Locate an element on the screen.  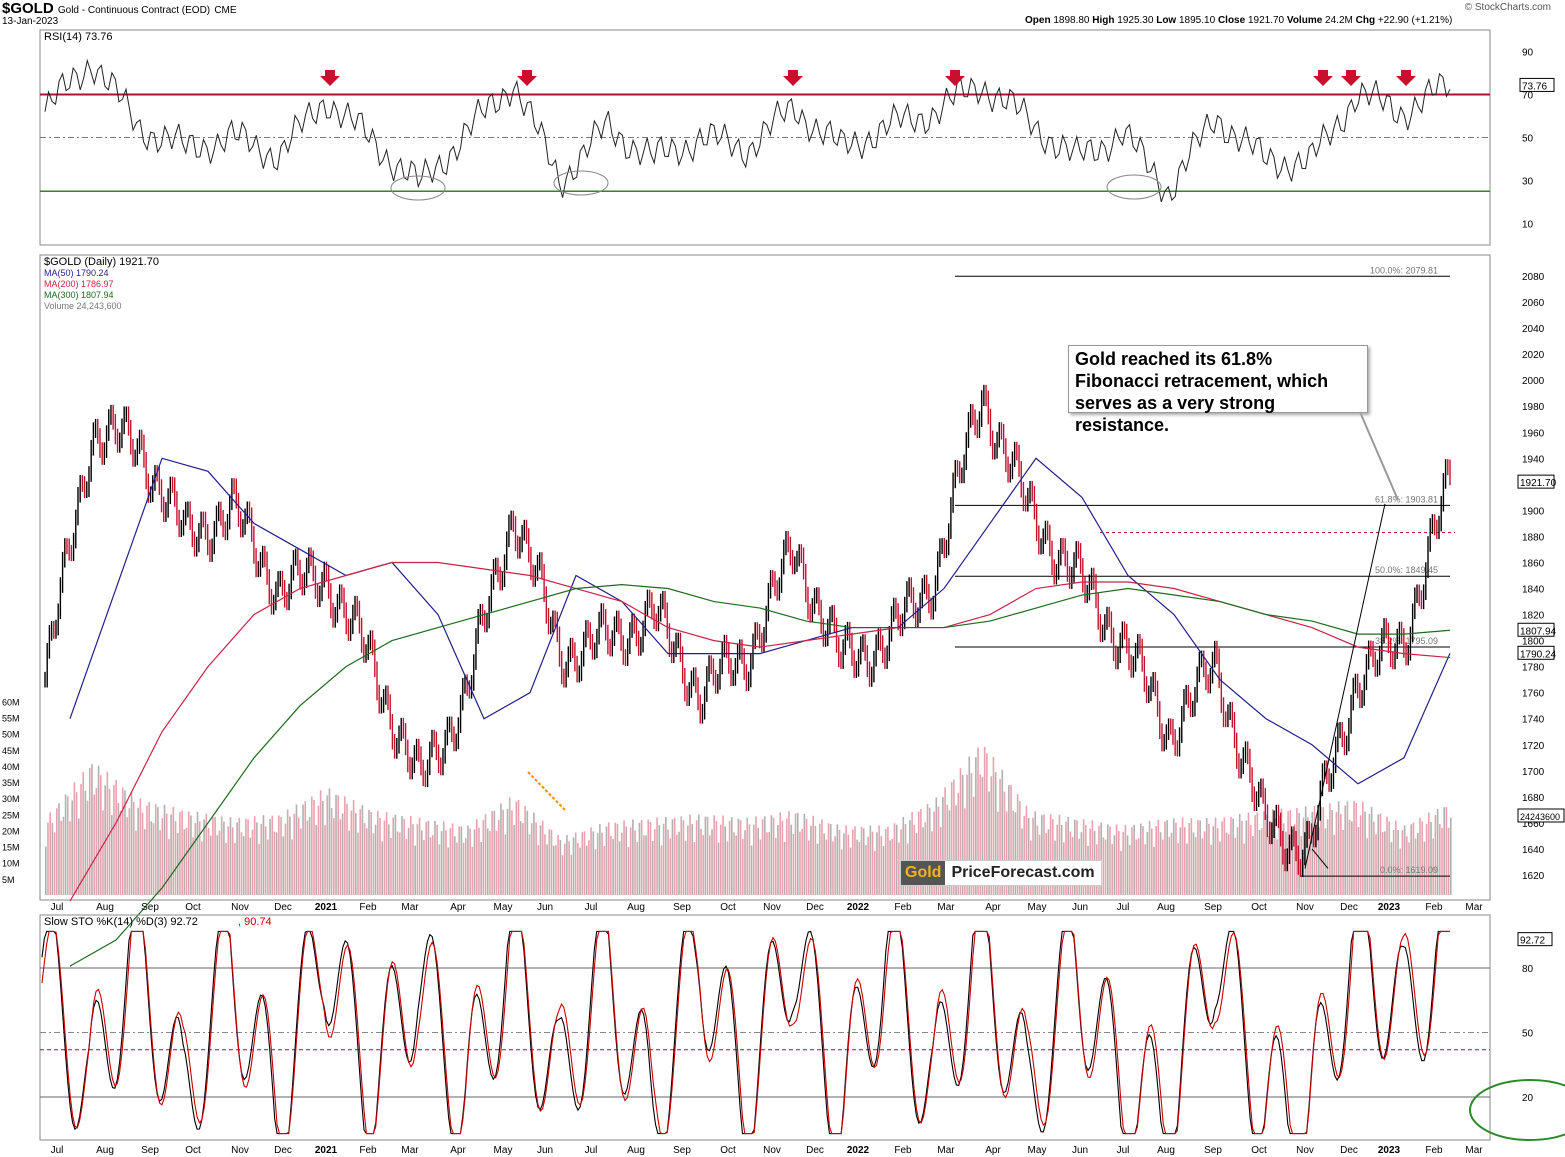
x-tick-label-bottom: 2021 is located at coordinates (326, 1150).